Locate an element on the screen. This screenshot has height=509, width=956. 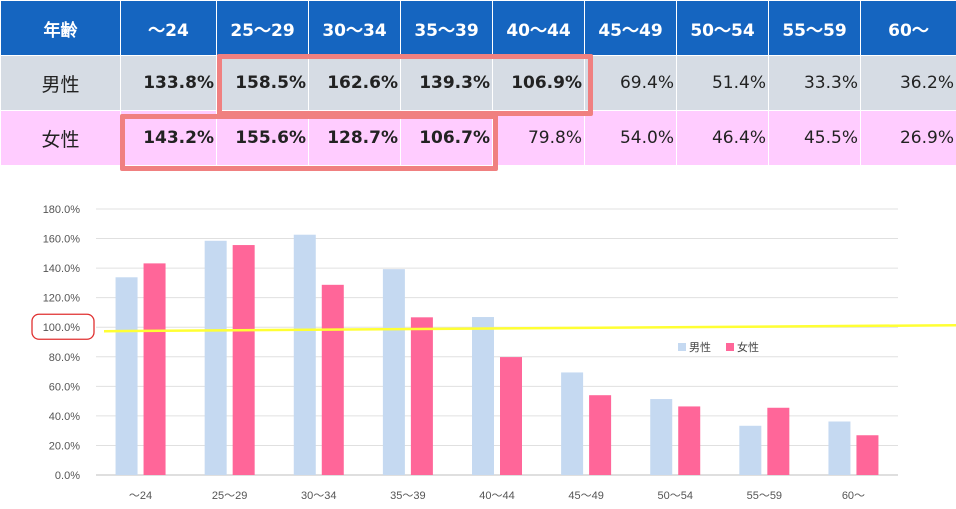
table-cell: 79.8% is located at coordinates (538, 138).